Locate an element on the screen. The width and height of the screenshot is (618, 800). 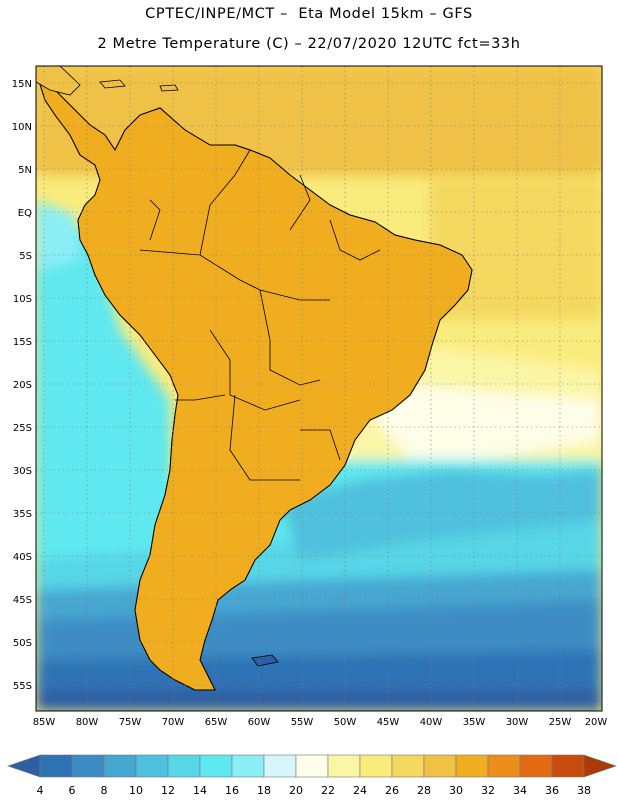
lon-label: 80W is located at coordinates (87, 722).